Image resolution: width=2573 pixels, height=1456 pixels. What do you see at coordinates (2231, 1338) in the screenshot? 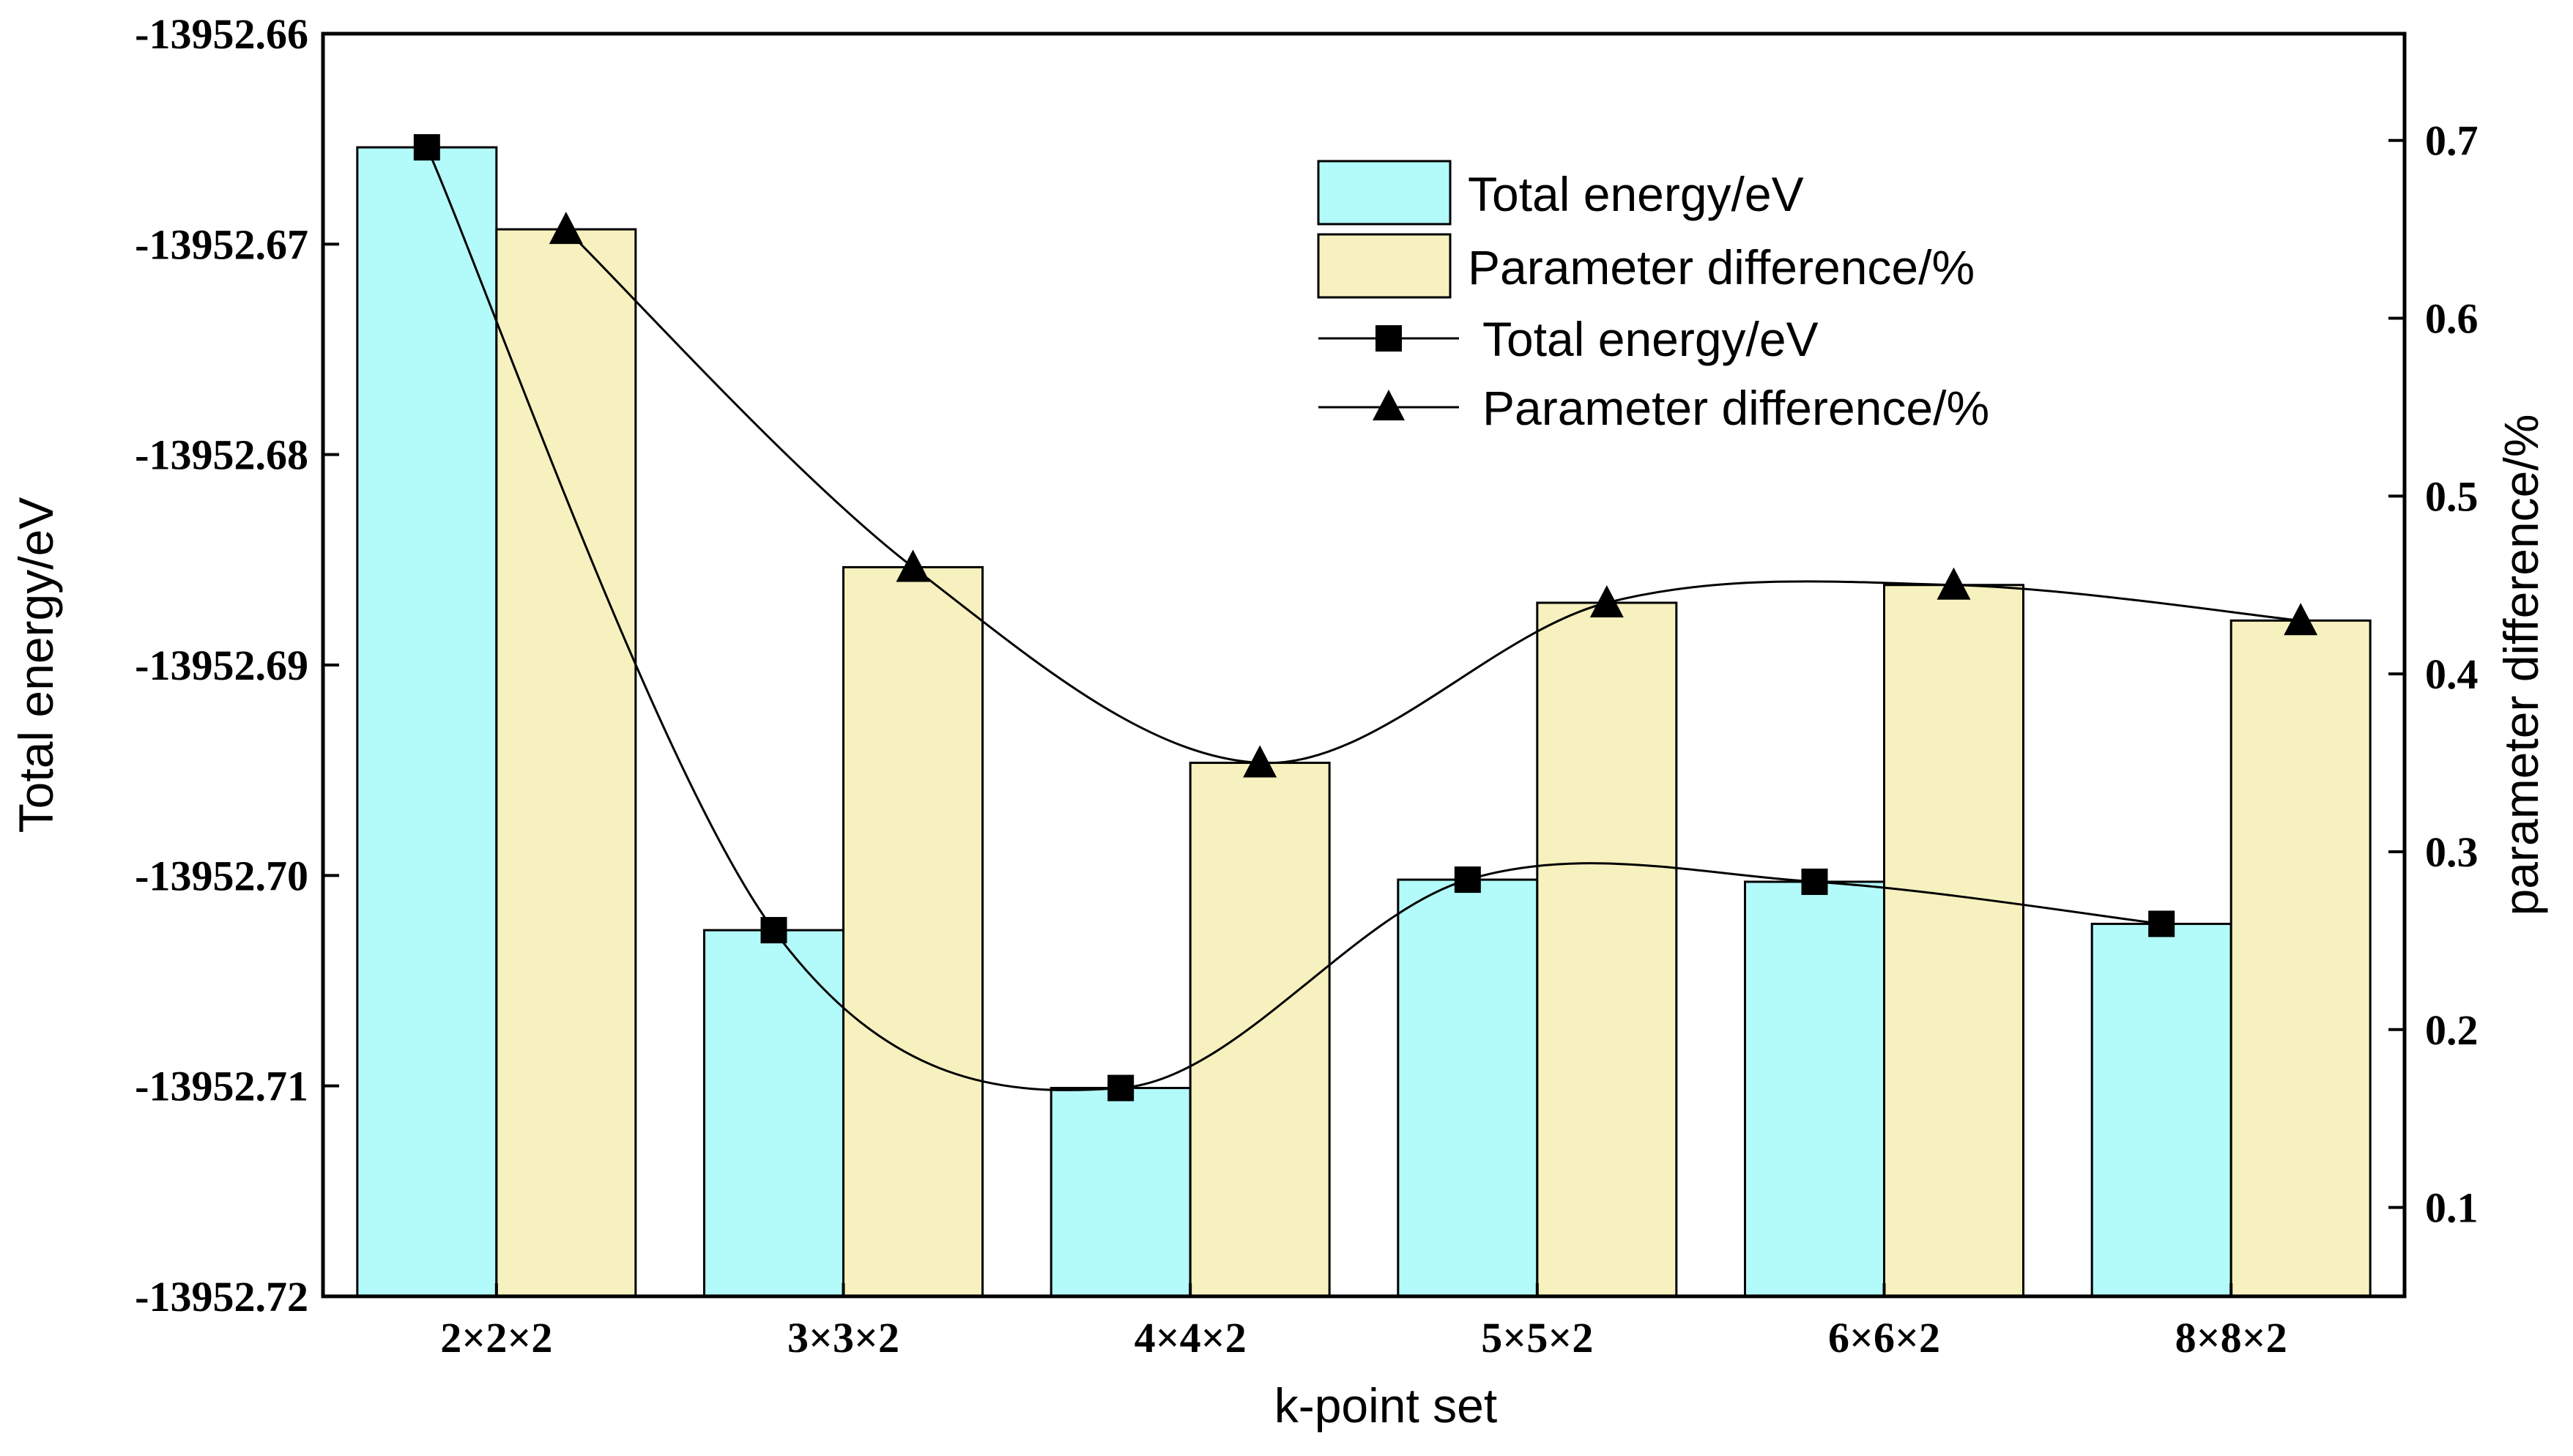
I see `tick-label-x-5: 8×8×2` at bounding box center [2231, 1338].